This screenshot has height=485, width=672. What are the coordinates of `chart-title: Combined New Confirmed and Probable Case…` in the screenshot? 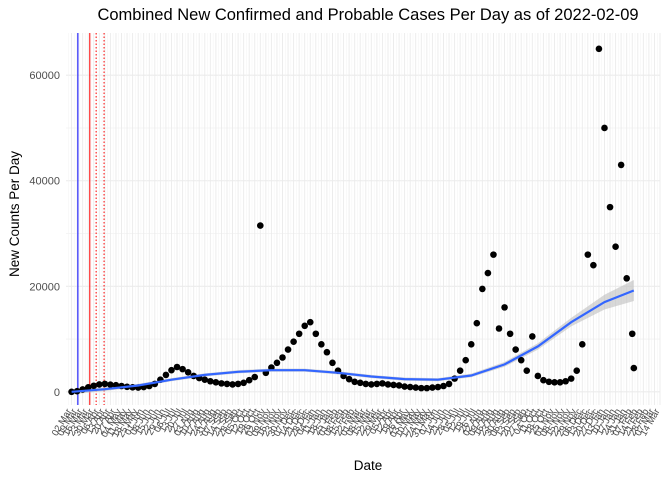 It's located at (367, 15).